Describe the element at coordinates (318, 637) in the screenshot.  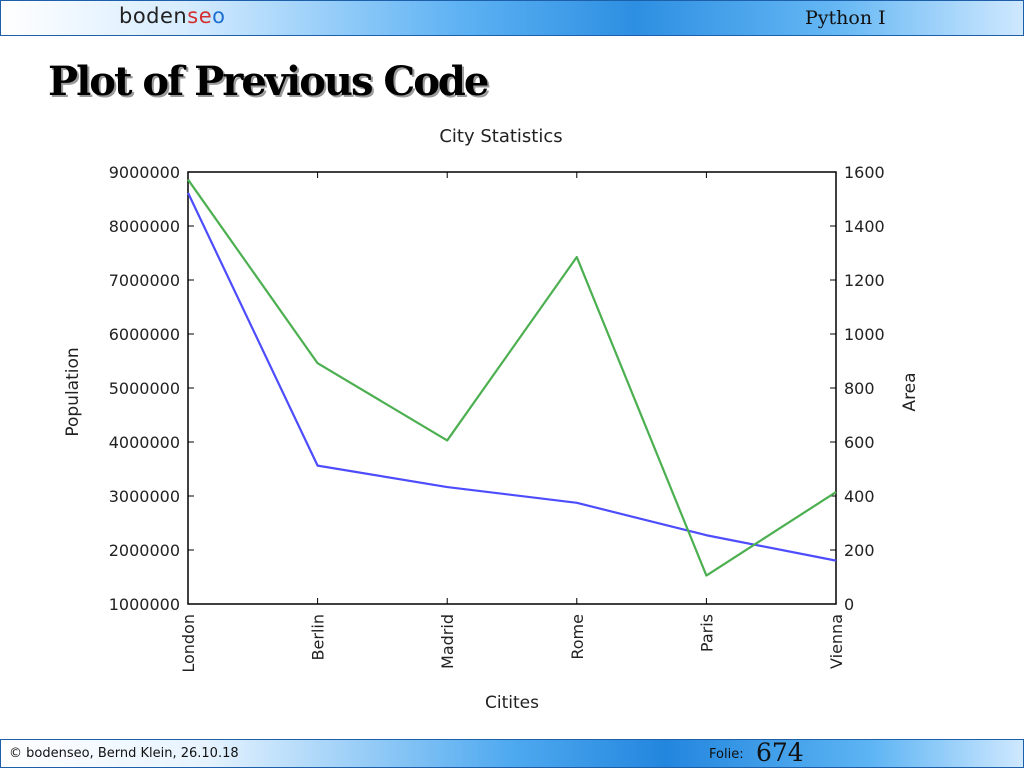
I see `x-tick-label: Berlin` at that location.